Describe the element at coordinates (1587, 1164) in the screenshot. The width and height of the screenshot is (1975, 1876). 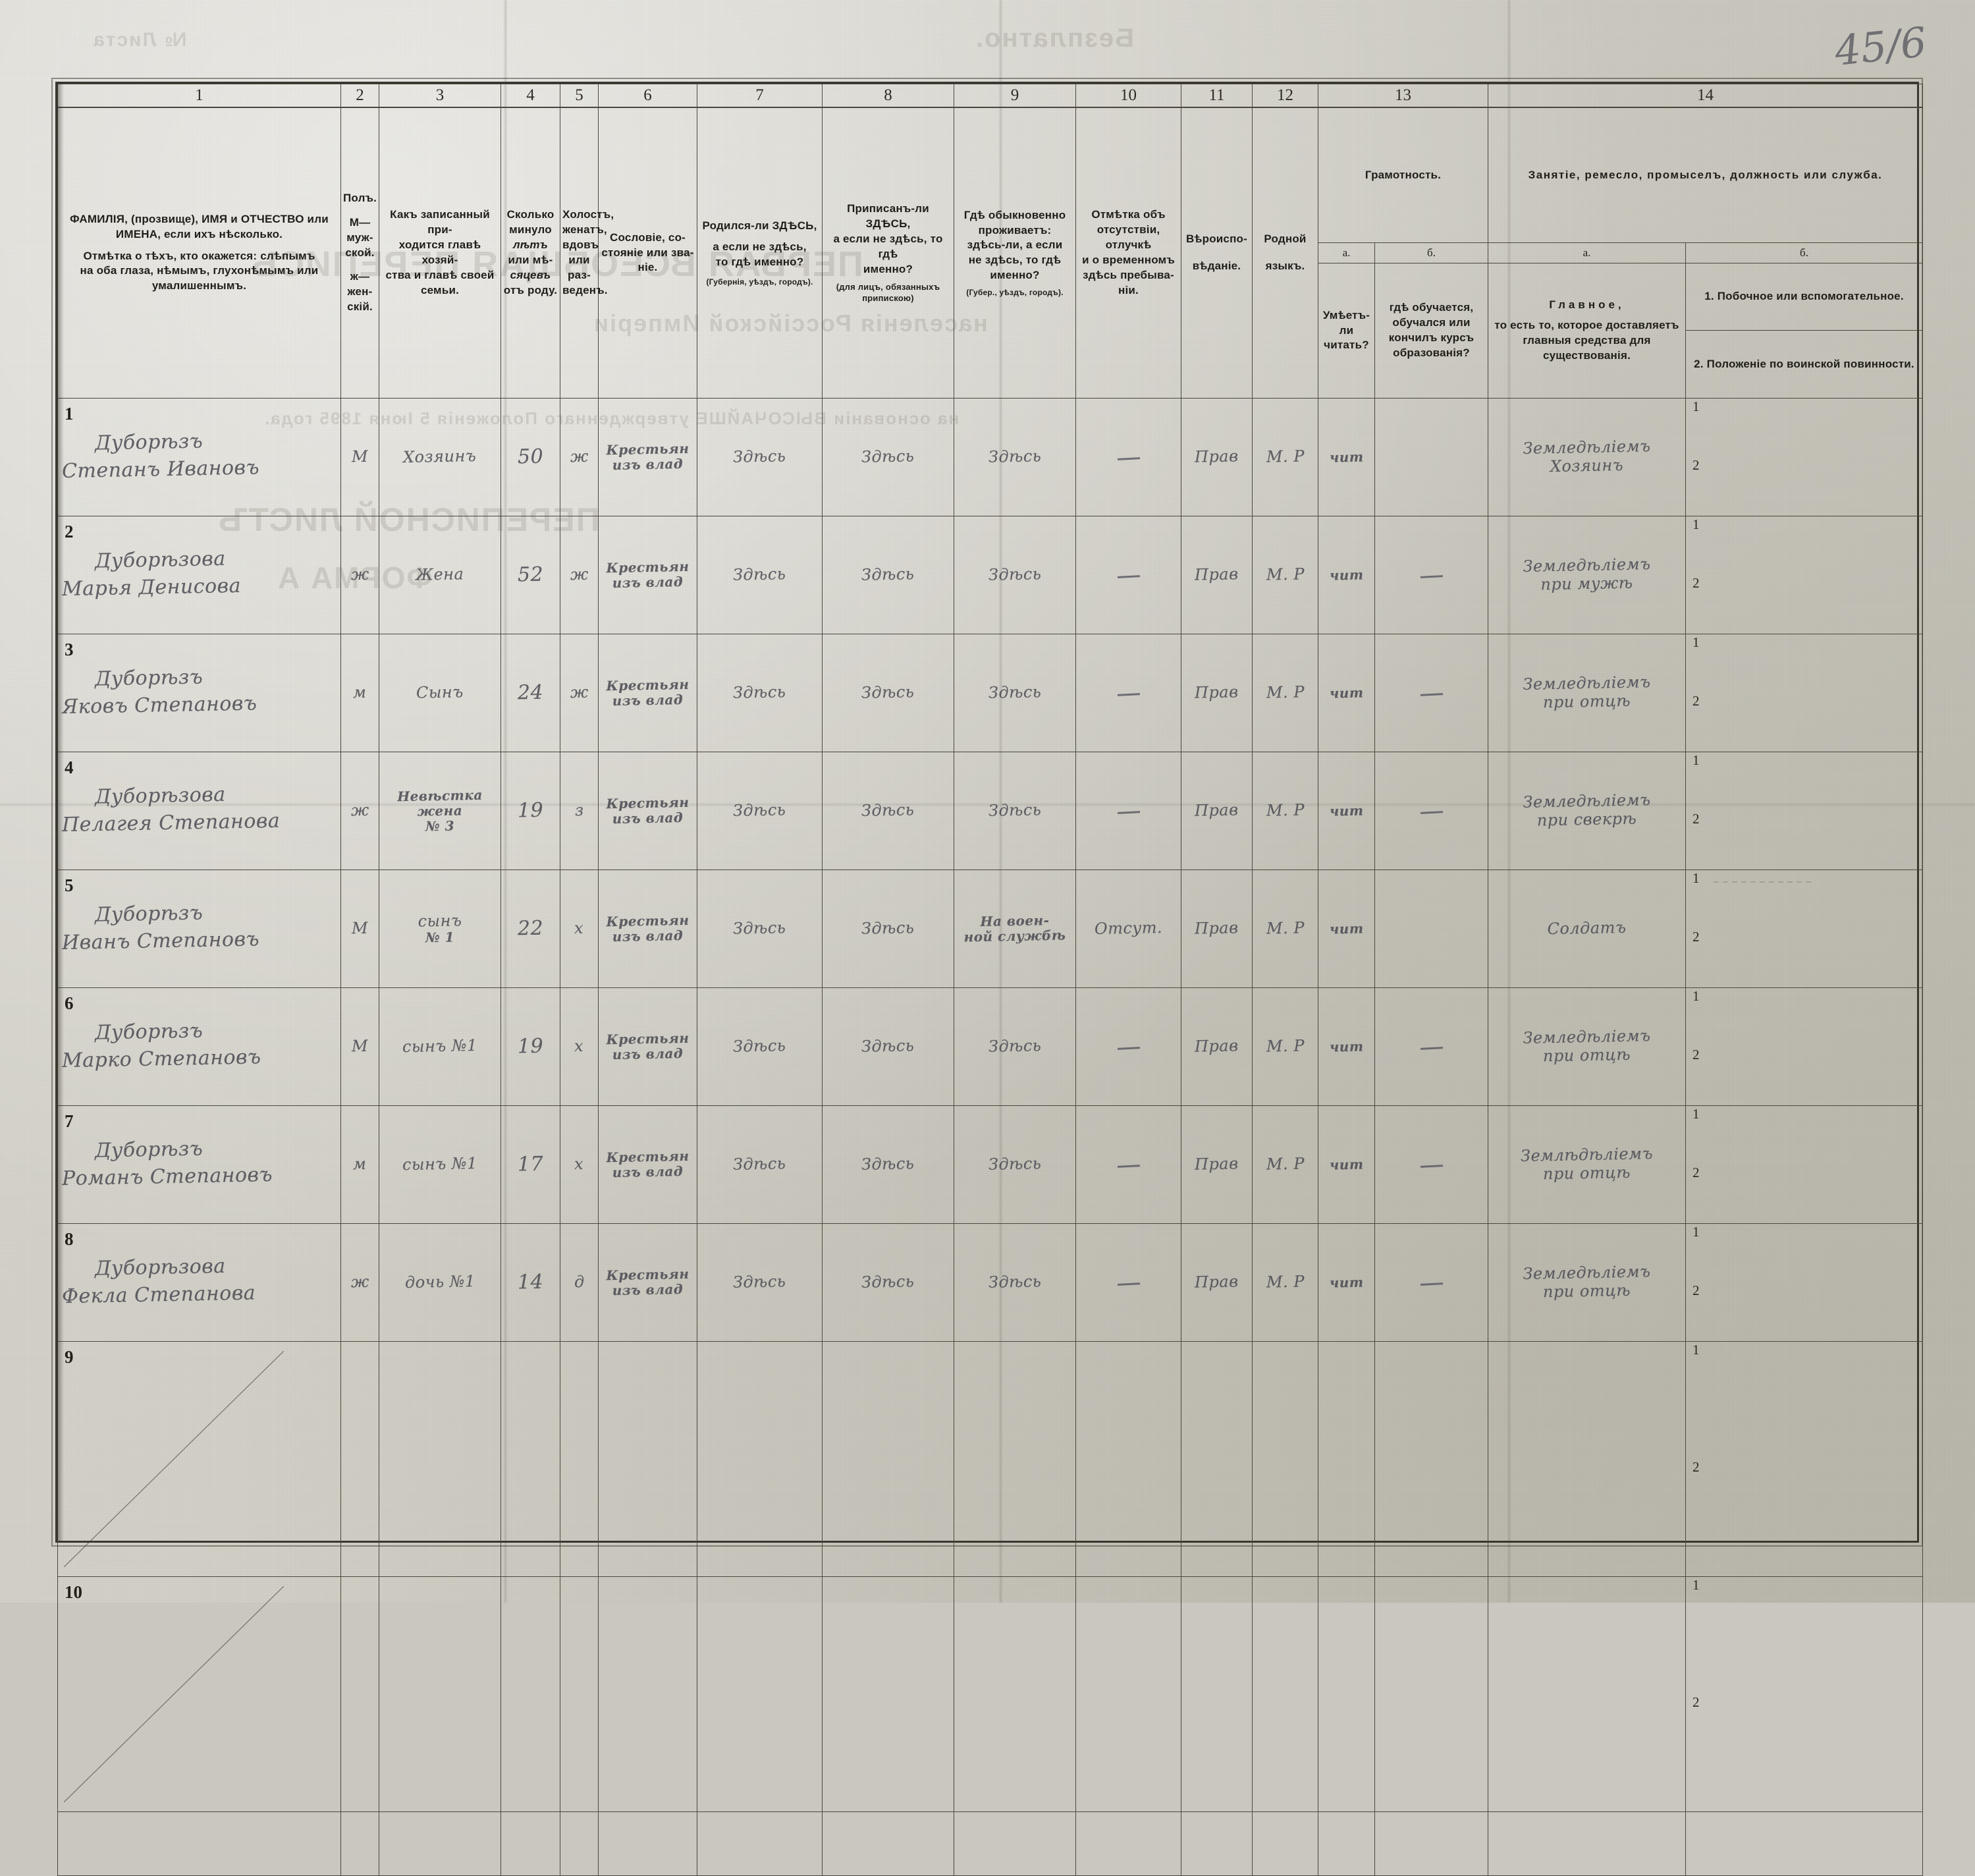
I see `cell-occupation-main: Землѣдѣліемъ при отцѣ` at that location.